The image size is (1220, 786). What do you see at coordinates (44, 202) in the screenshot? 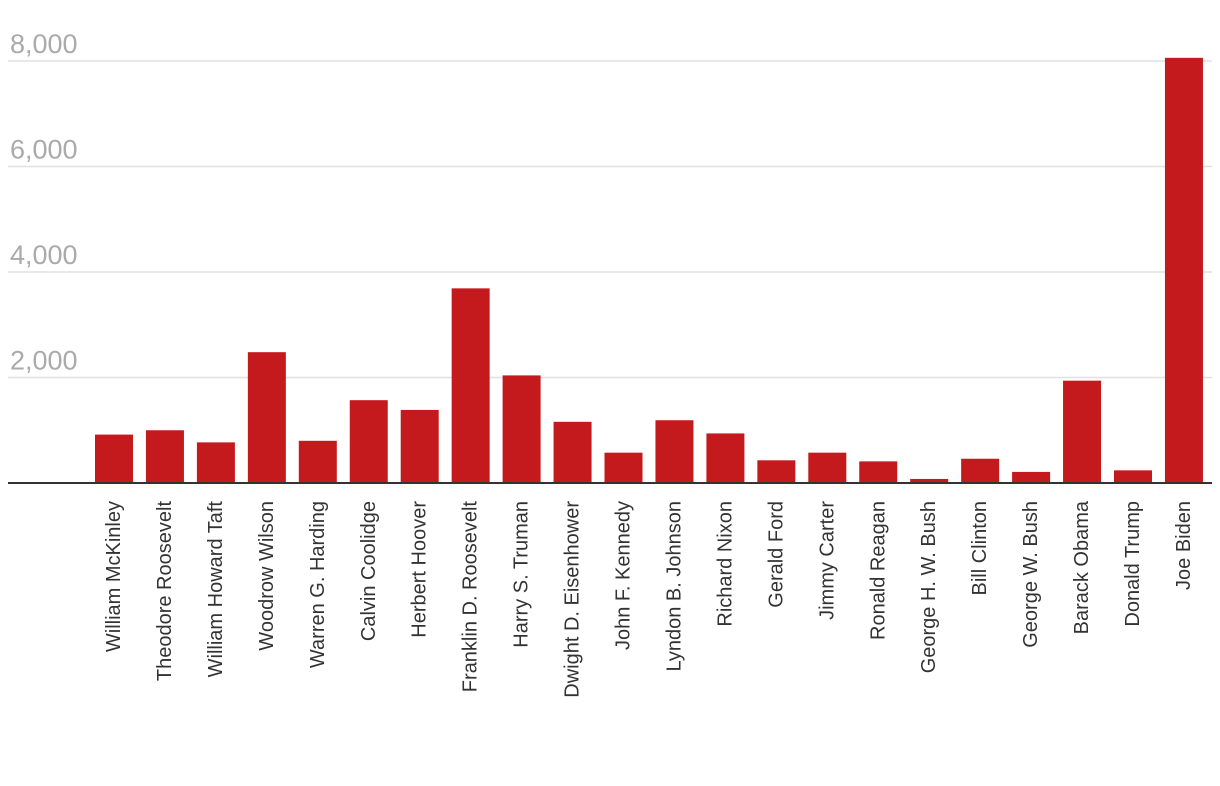
I see `y-axis-ticks: 2,000 4,000 6,000 8,000` at bounding box center [44, 202].